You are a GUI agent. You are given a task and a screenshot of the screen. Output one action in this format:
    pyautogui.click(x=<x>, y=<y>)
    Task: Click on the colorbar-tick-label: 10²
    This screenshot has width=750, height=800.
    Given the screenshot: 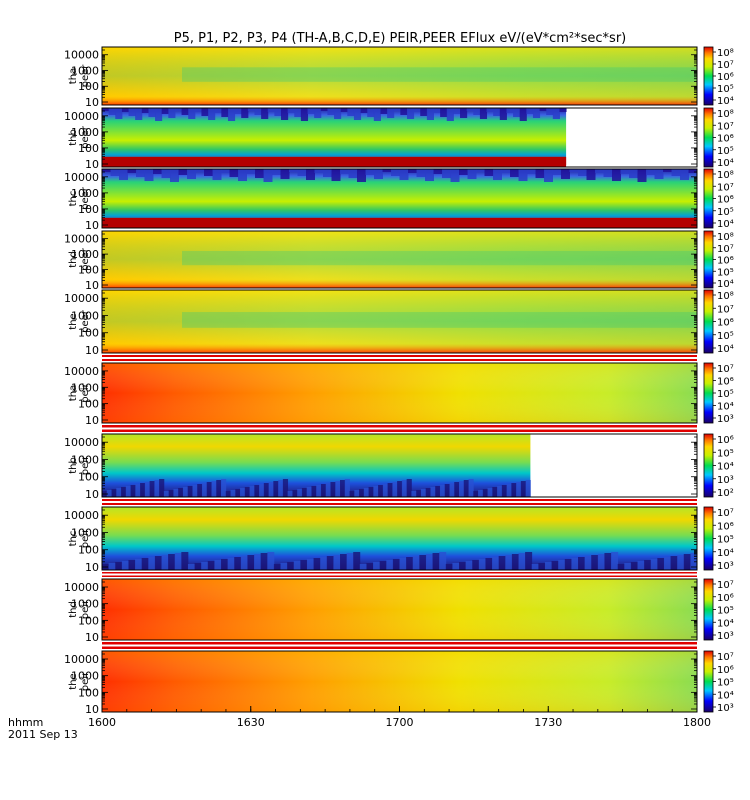 What is the action you would take?
    pyautogui.click(x=725, y=493)
    